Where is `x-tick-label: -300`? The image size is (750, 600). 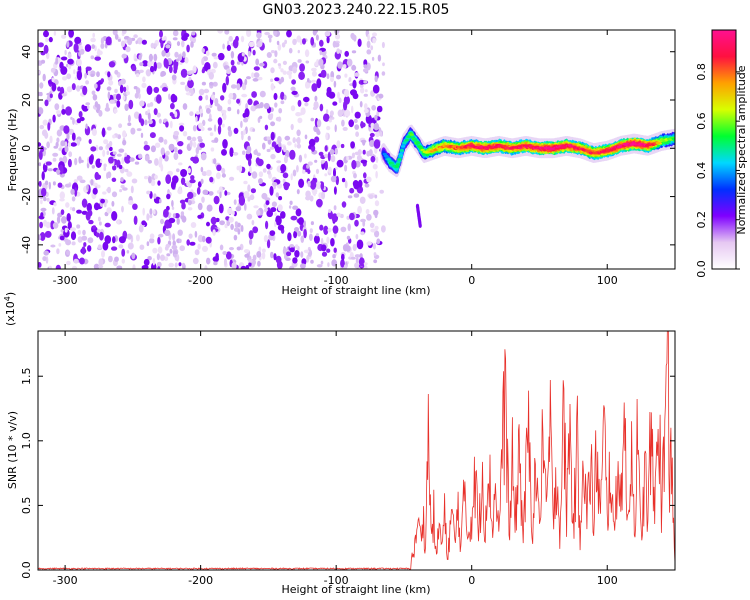 x-tick-label: -300 is located at coordinates (65, 280).